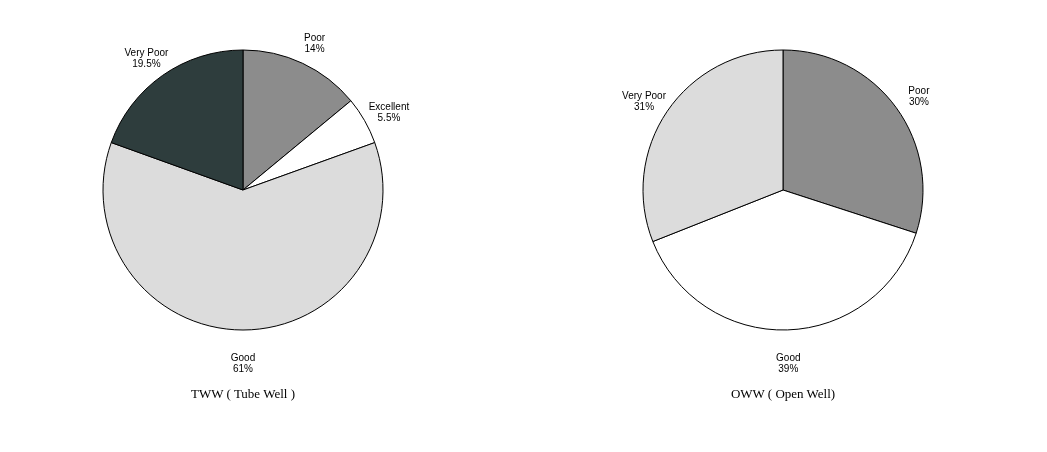 The width and height of the screenshot is (1047, 452). I want to click on data-label: 31%, so click(644, 106).